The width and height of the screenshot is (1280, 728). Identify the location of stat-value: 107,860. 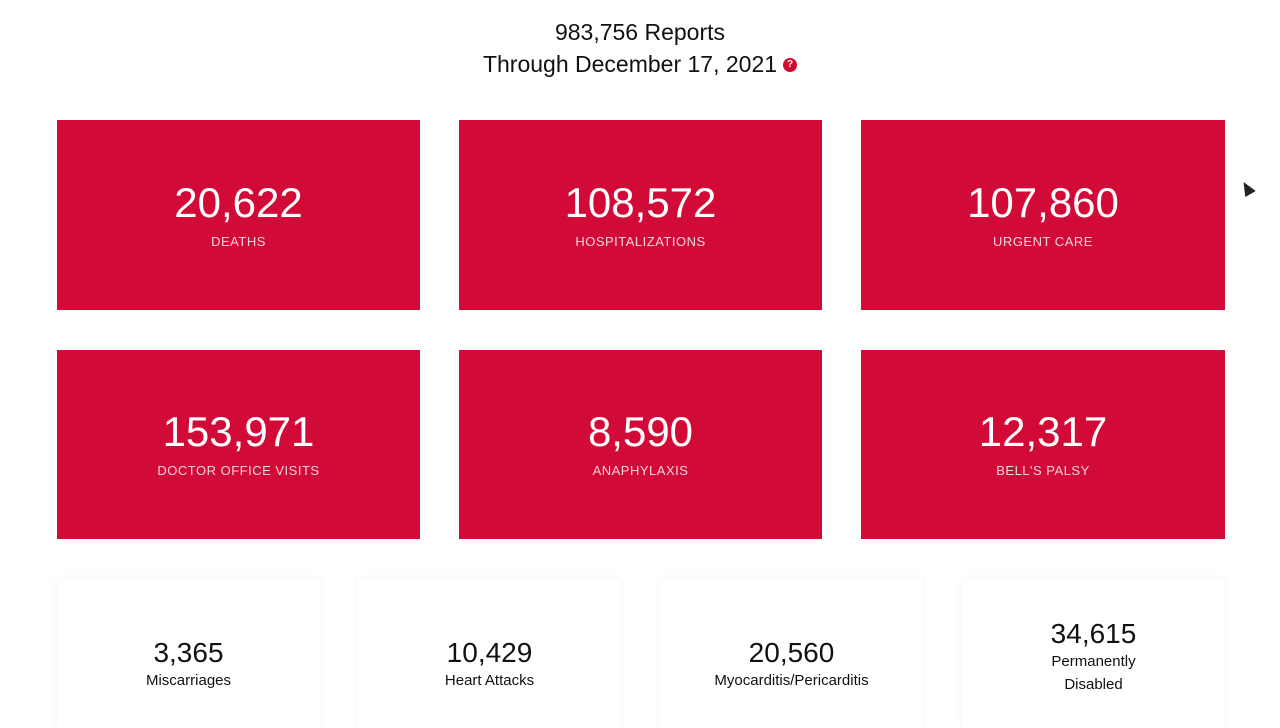
(1043, 202).